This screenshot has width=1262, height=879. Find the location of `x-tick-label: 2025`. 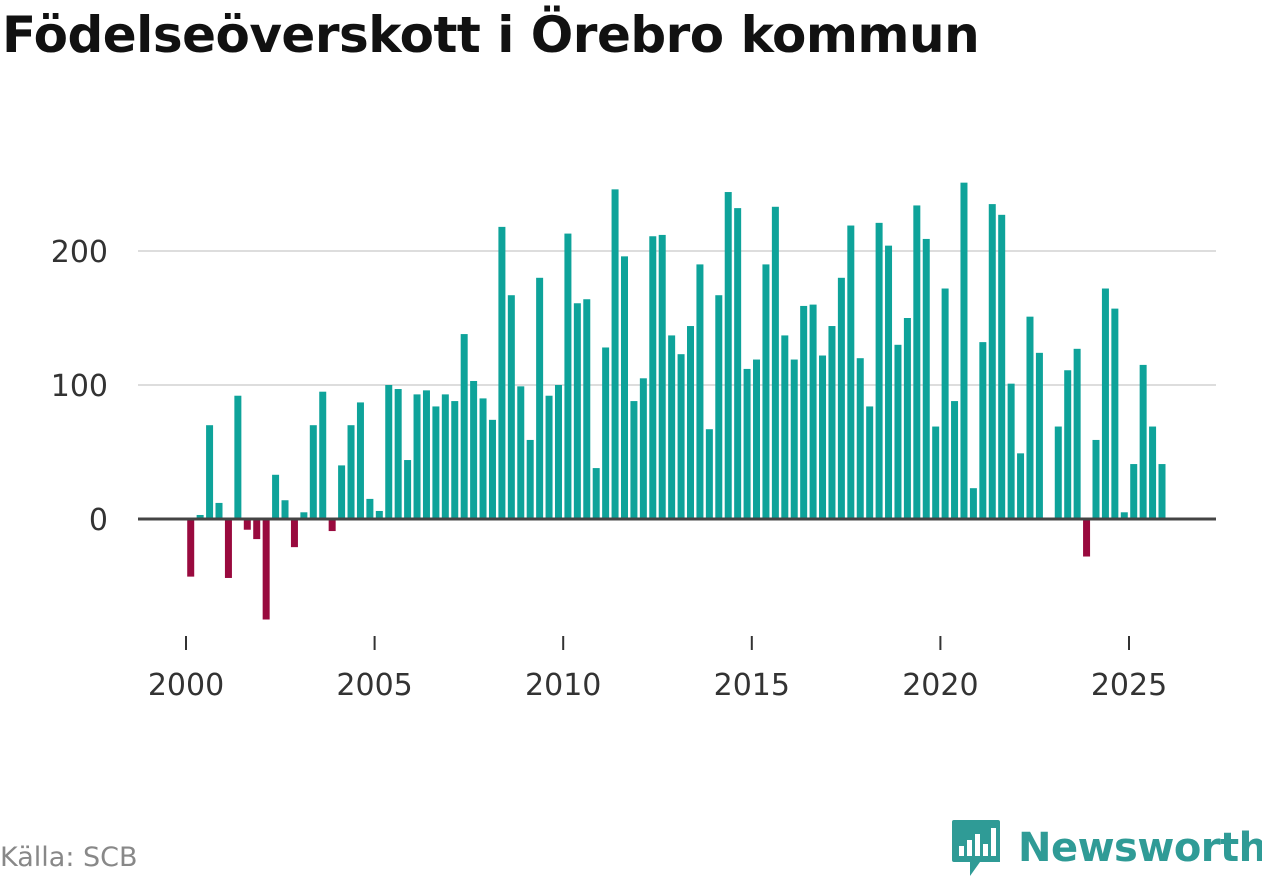

x-tick-label: 2025 is located at coordinates (1129, 685).